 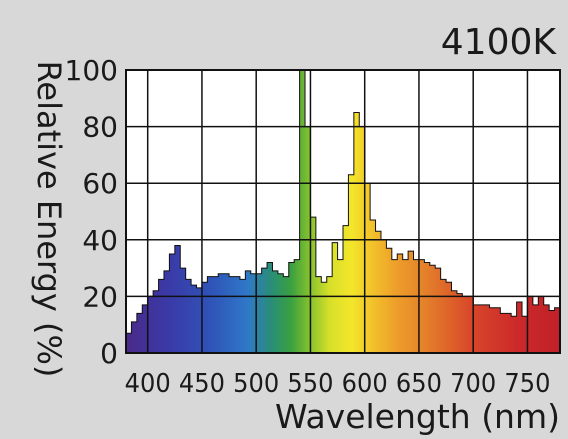 I want to click on y-tick-labels: 0 20 40 60 80 100, so click(x=91, y=212).